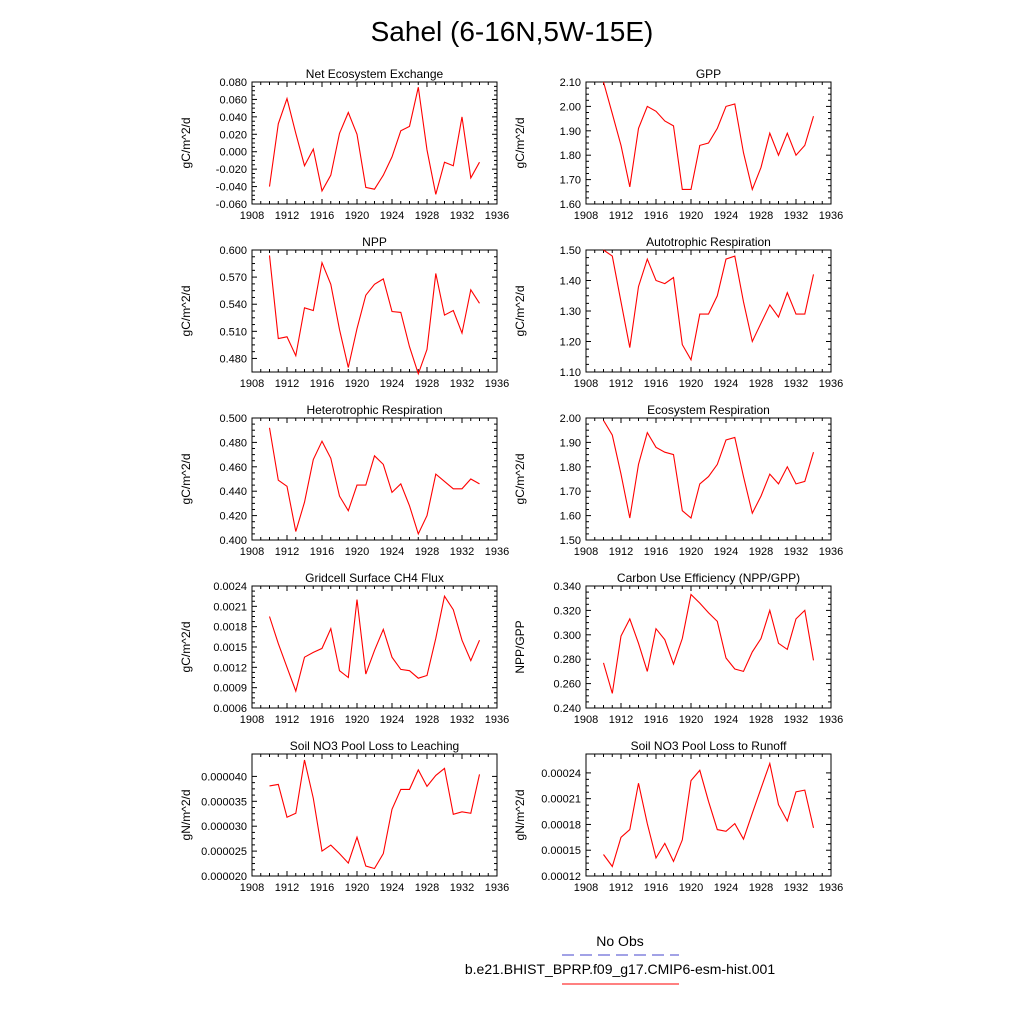 This screenshot has height=1024, width=1024. What do you see at coordinates (567, 636) in the screenshot?
I see `y-tick-label: 0.300` at bounding box center [567, 636].